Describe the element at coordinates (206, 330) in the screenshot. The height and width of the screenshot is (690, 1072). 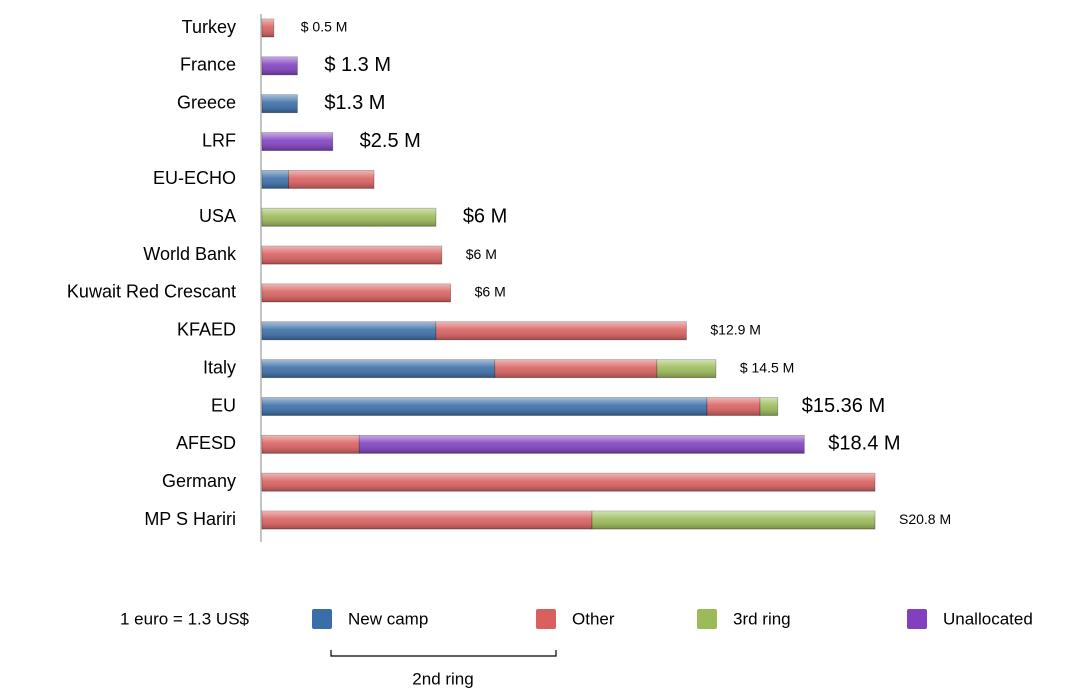
I see `category-label: KFAED` at that location.